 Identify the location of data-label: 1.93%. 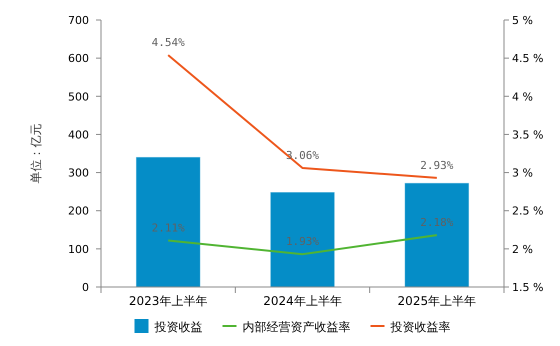
(303, 241).